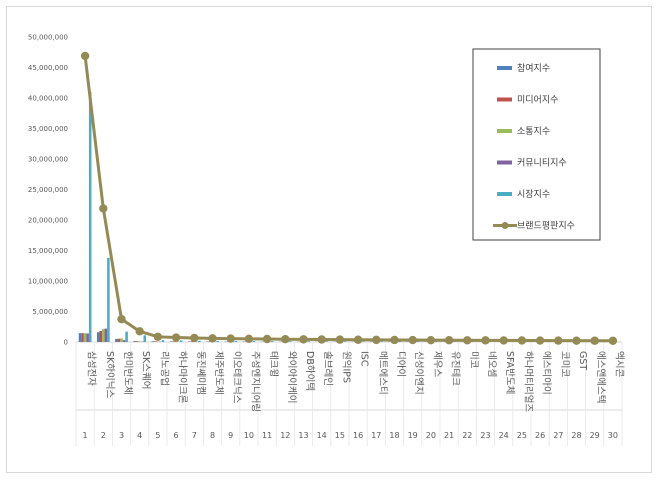 Image resolution: width=660 pixels, height=481 pixels. I want to click on y-tick-label: 45,000,000, so click(48, 68).